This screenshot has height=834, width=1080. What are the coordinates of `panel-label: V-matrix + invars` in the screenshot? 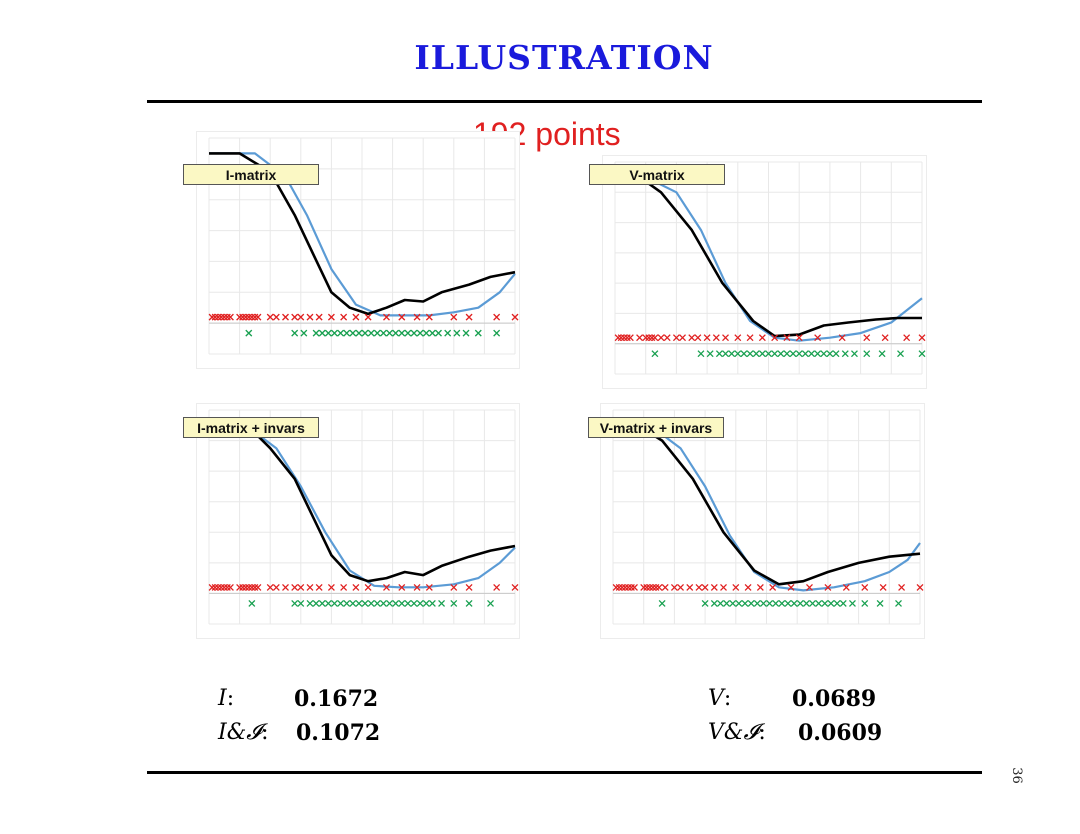 It's located at (656, 427).